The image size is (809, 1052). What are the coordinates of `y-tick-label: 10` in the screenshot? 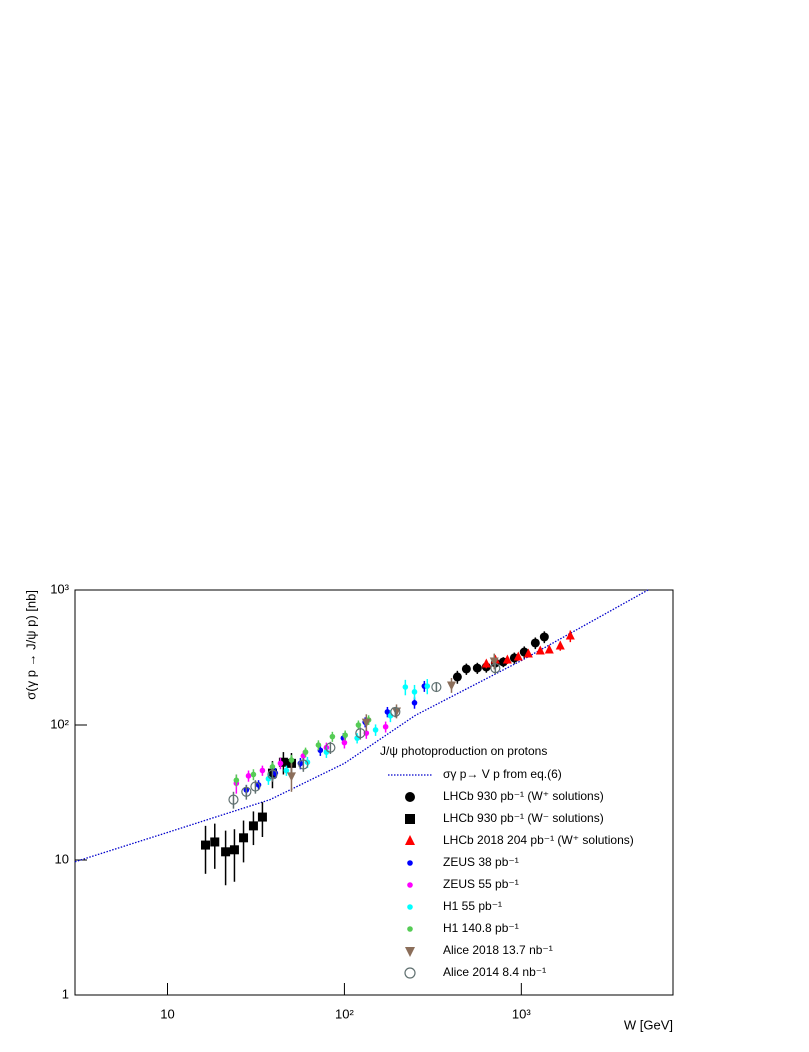 It's located at (62, 858).